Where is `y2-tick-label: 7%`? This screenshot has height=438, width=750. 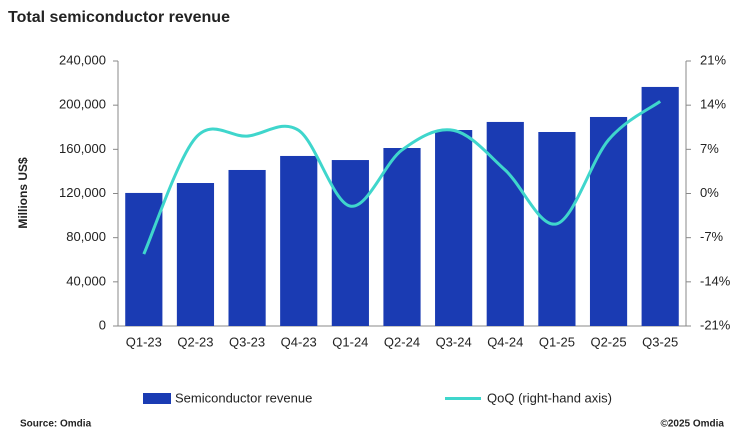
y2-tick-label: 7% is located at coordinates (709, 148).